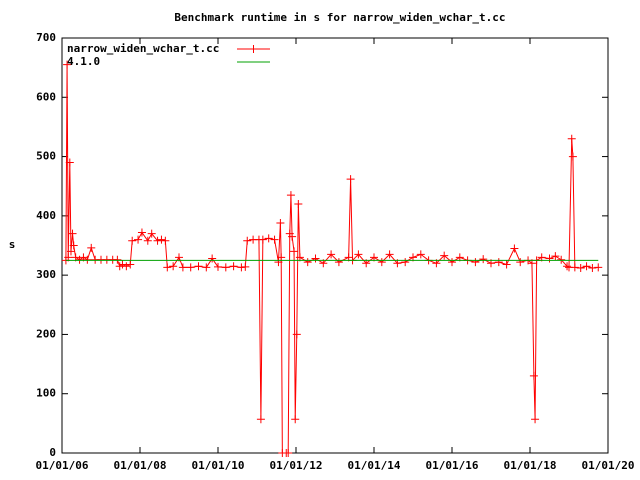 Image resolution: width=640 pixels, height=480 pixels. I want to click on y-tick-label: 600, so click(46, 96).